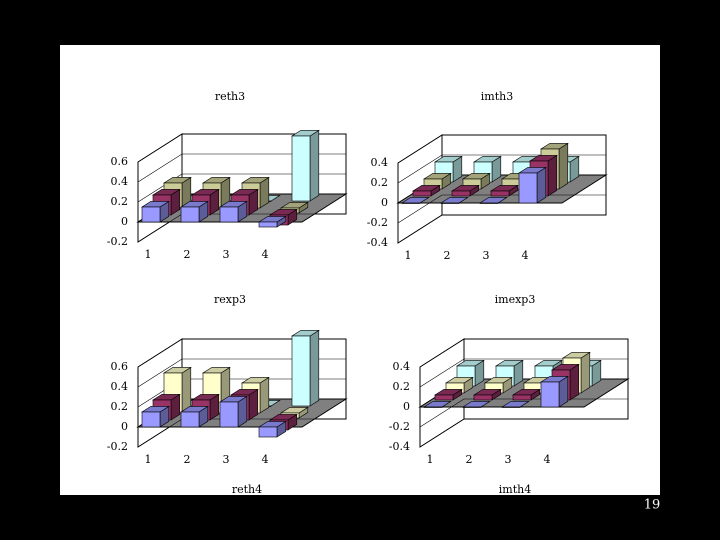  What do you see at coordinates (230, 299) in the screenshot?
I see `chart-title: rexp3` at bounding box center [230, 299].